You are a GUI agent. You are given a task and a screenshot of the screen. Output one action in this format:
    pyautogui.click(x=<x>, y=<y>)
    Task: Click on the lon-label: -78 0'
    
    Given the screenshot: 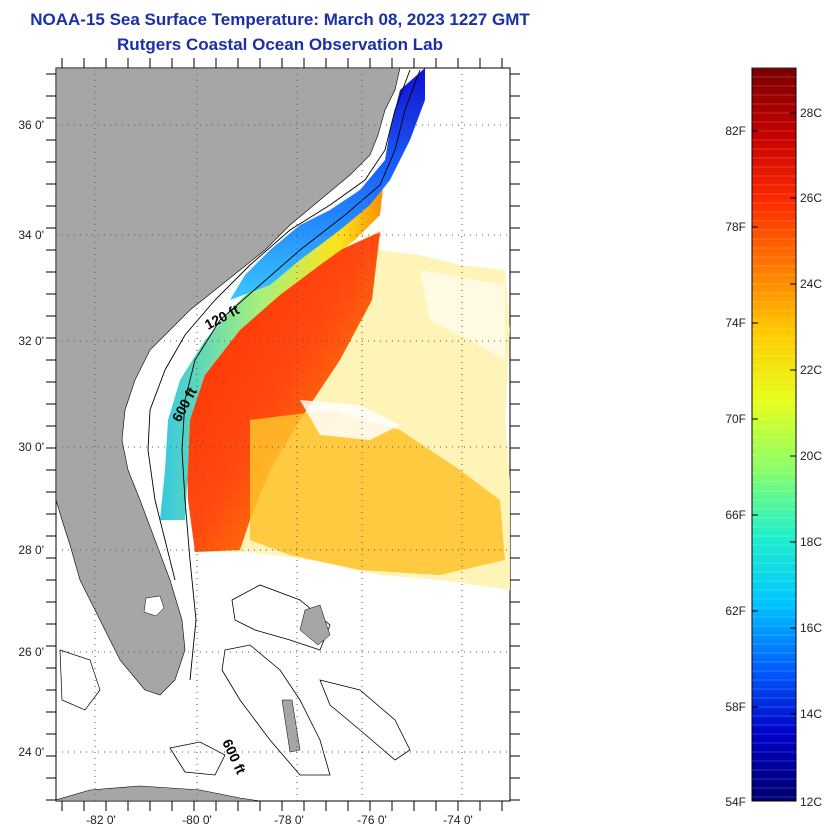 What is the action you would take?
    pyautogui.click(x=289, y=820)
    